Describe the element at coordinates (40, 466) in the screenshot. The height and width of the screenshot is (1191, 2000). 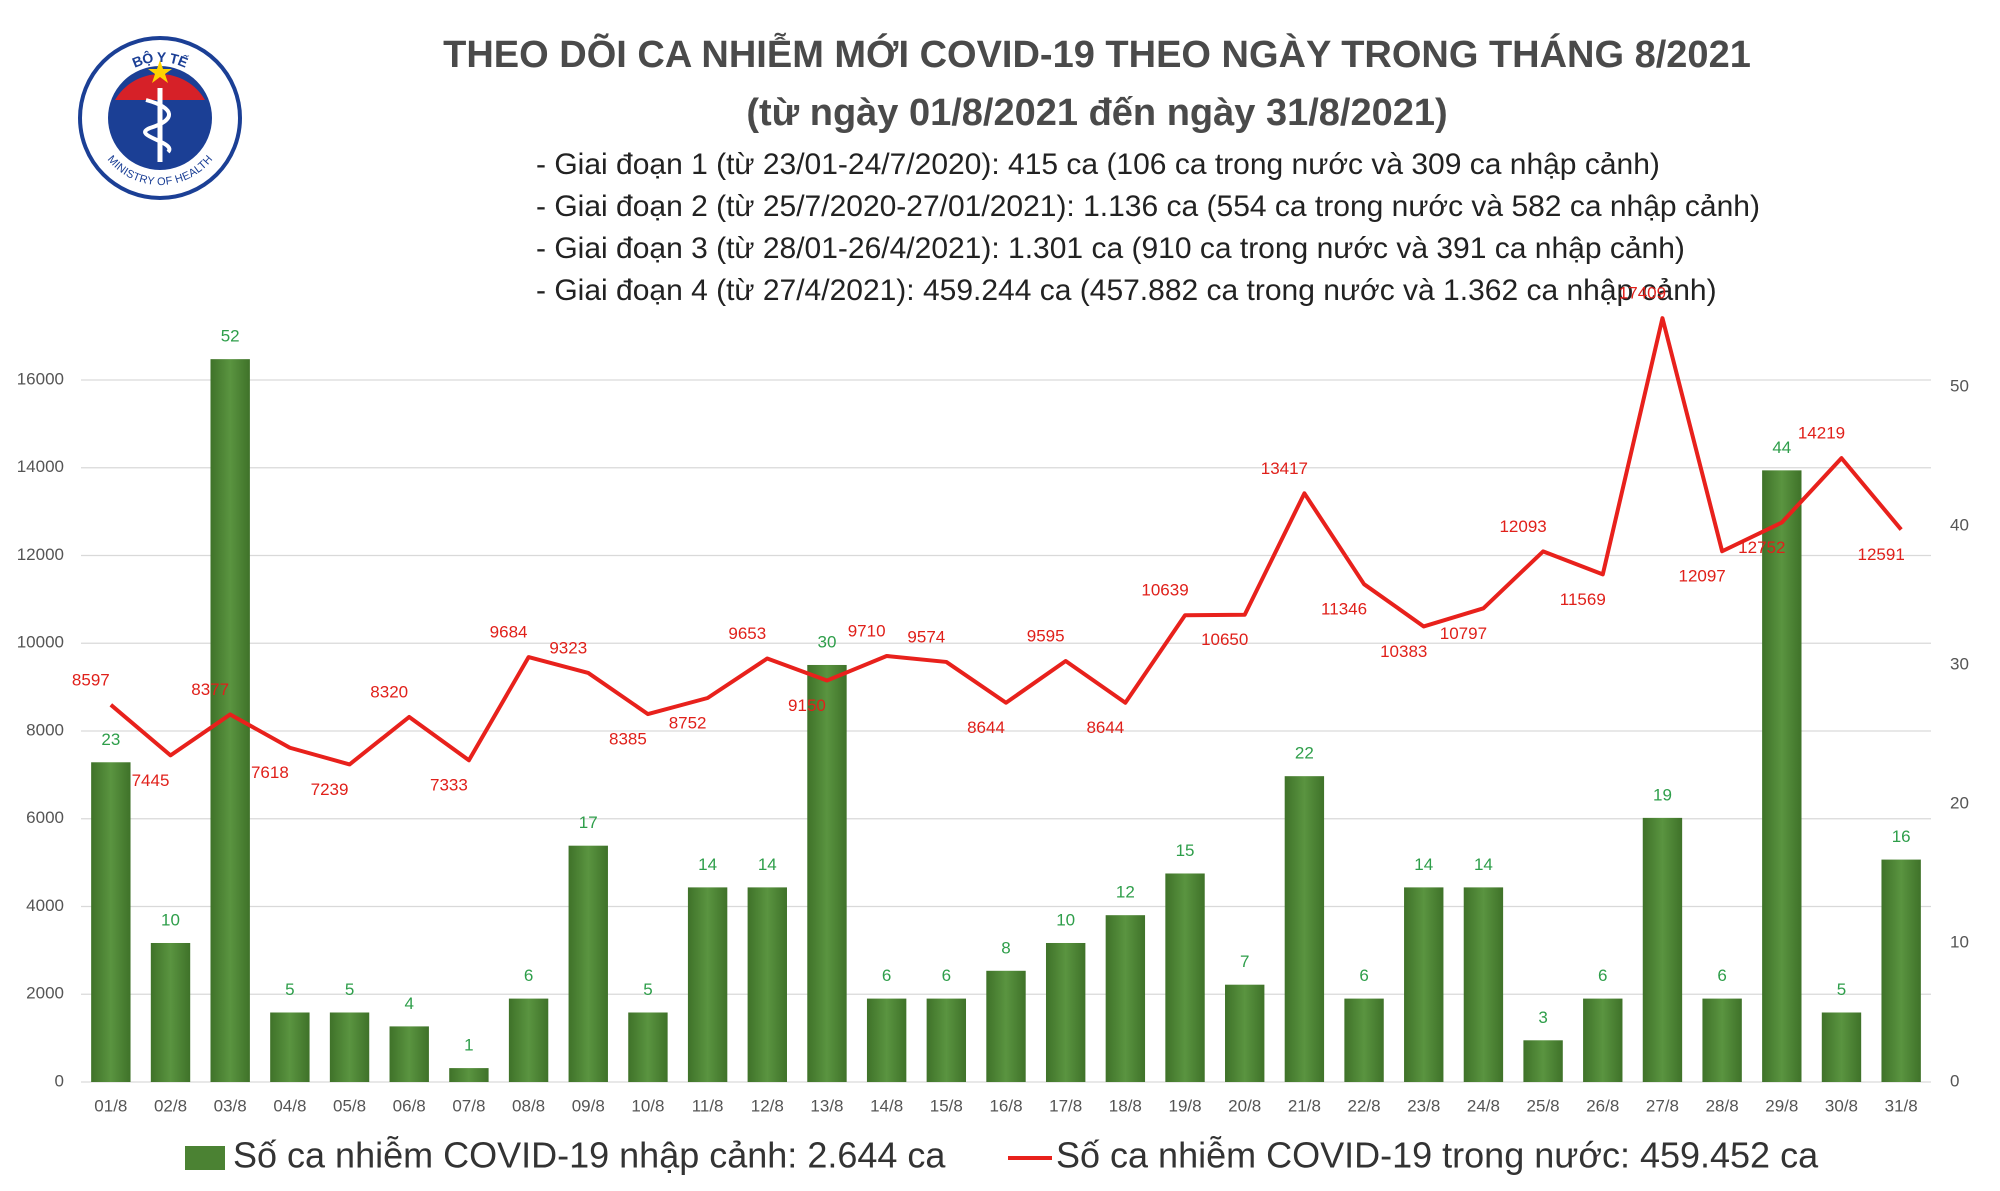
I see `y-tick-label: 14000` at that location.